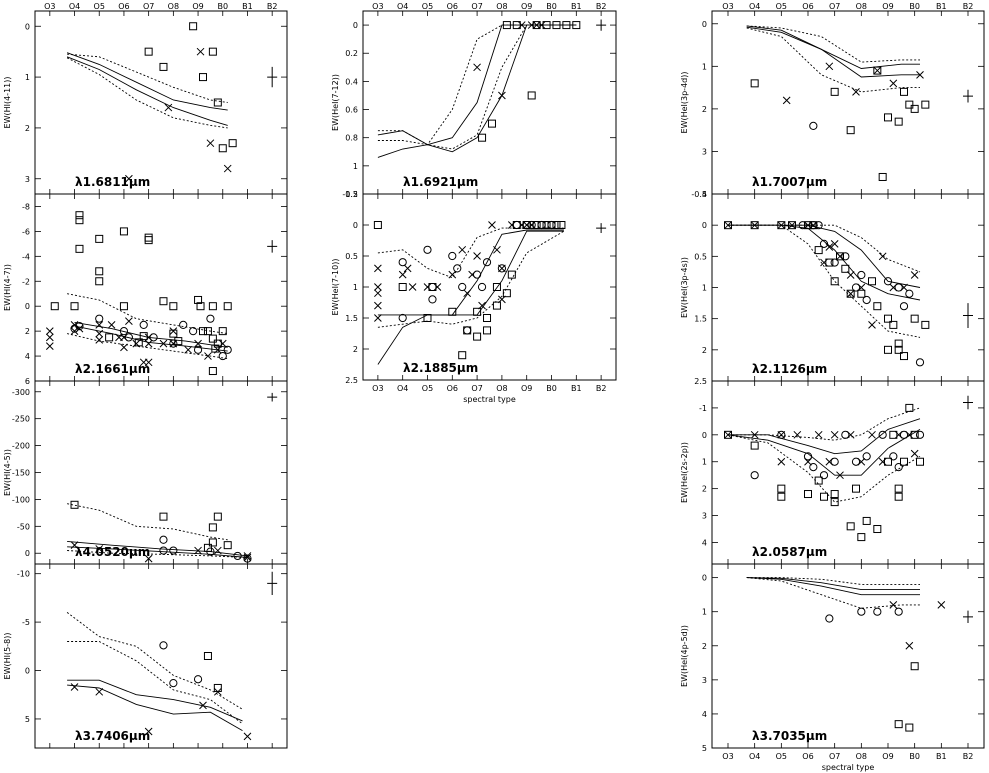  I want to click on y-axis-label: EW(HI(5-8)), so click(7, 656).